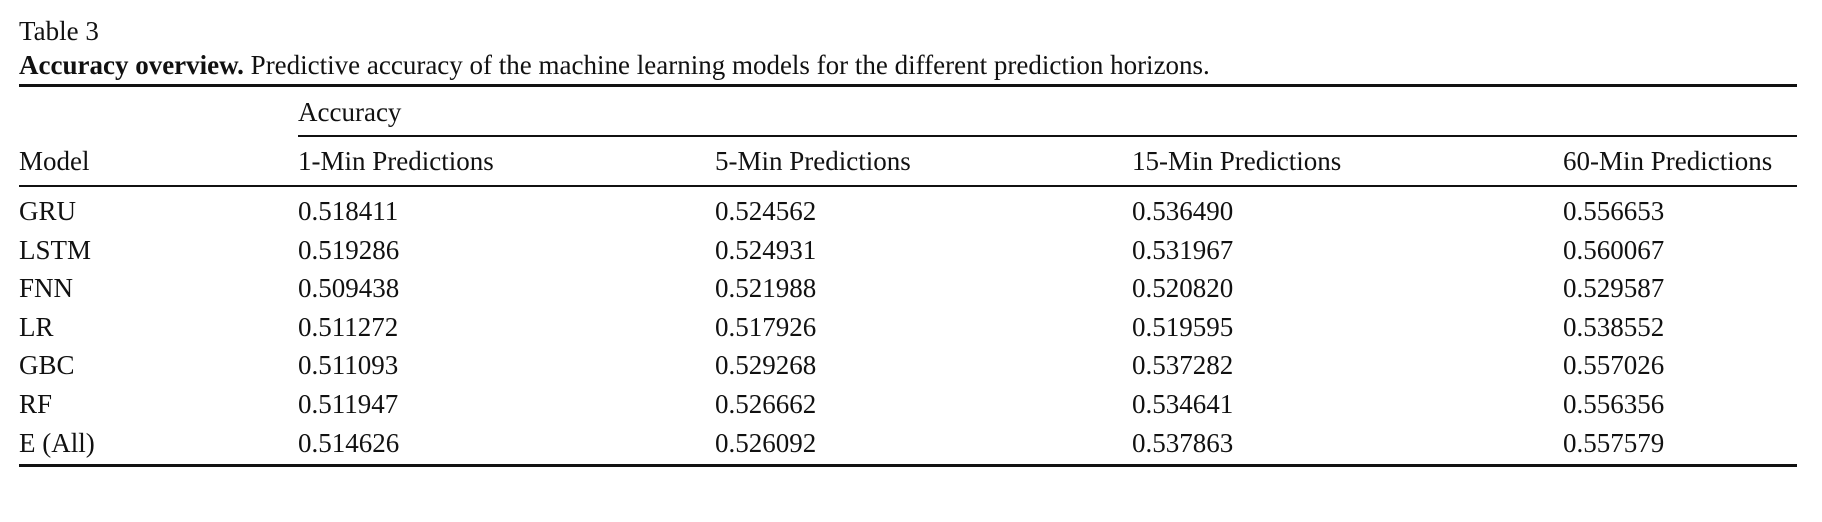 This screenshot has height=522, width=1822. Describe the element at coordinates (1183, 288) in the screenshot. I see `accuracy-cell: 0.520820` at that location.